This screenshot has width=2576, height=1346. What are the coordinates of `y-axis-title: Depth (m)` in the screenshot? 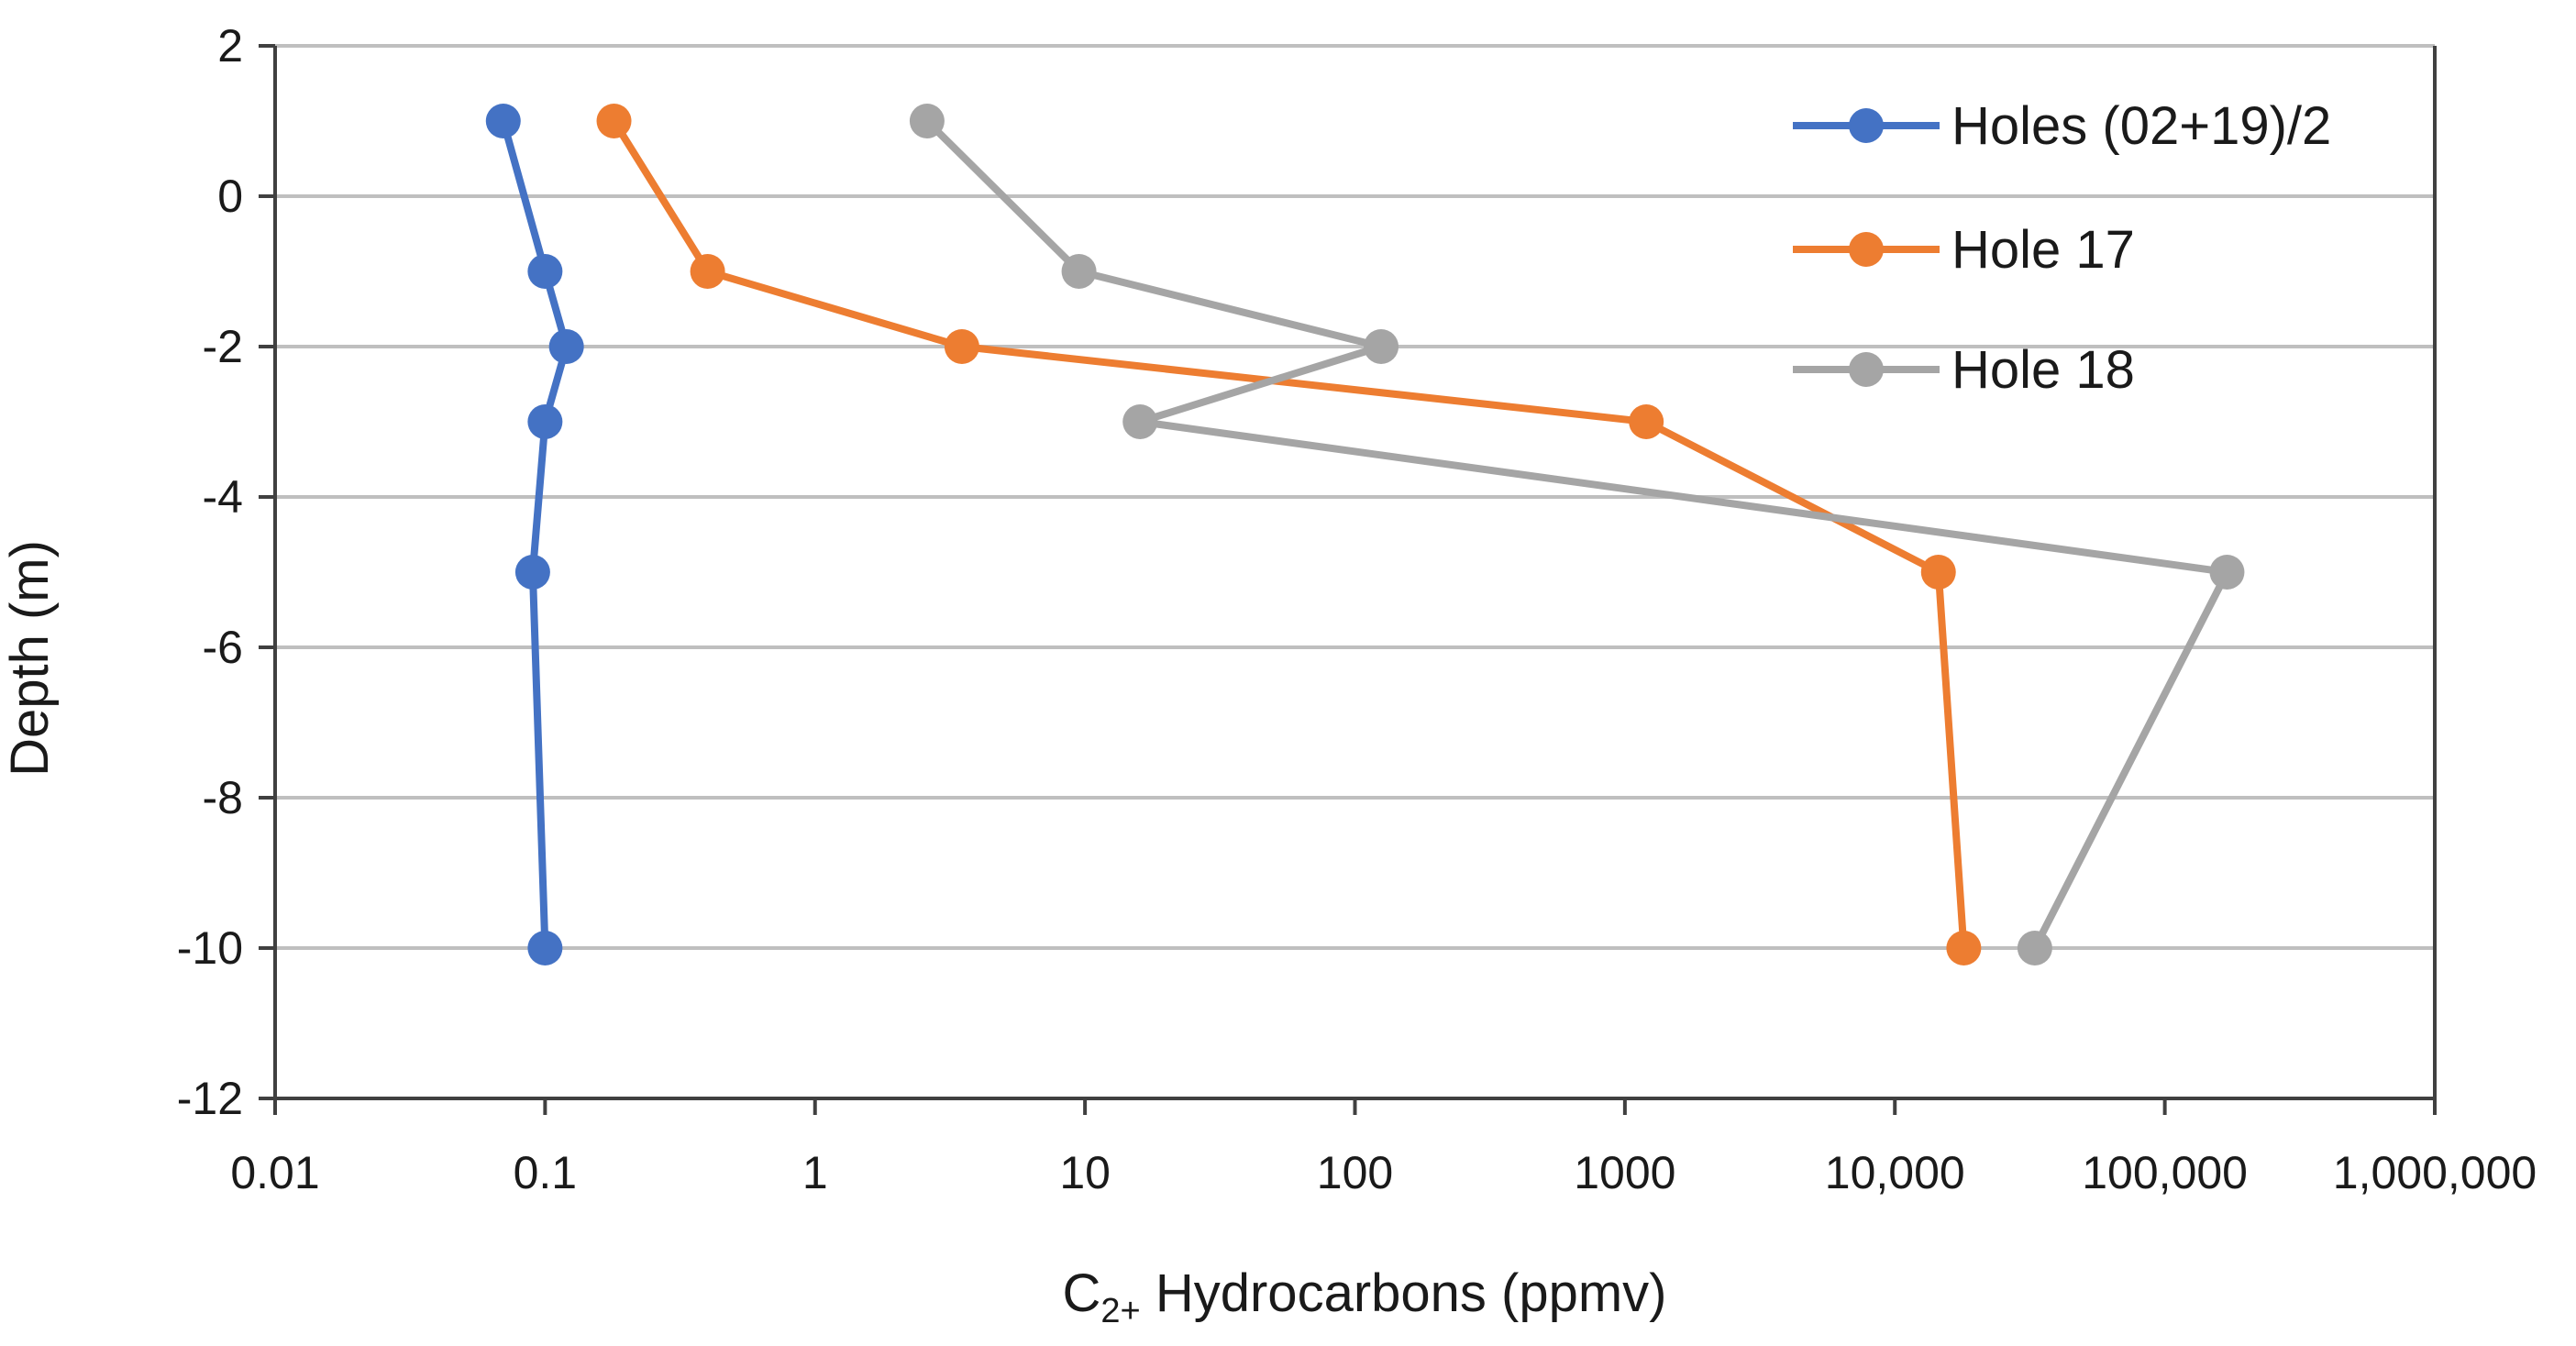 It's located at (30, 658).